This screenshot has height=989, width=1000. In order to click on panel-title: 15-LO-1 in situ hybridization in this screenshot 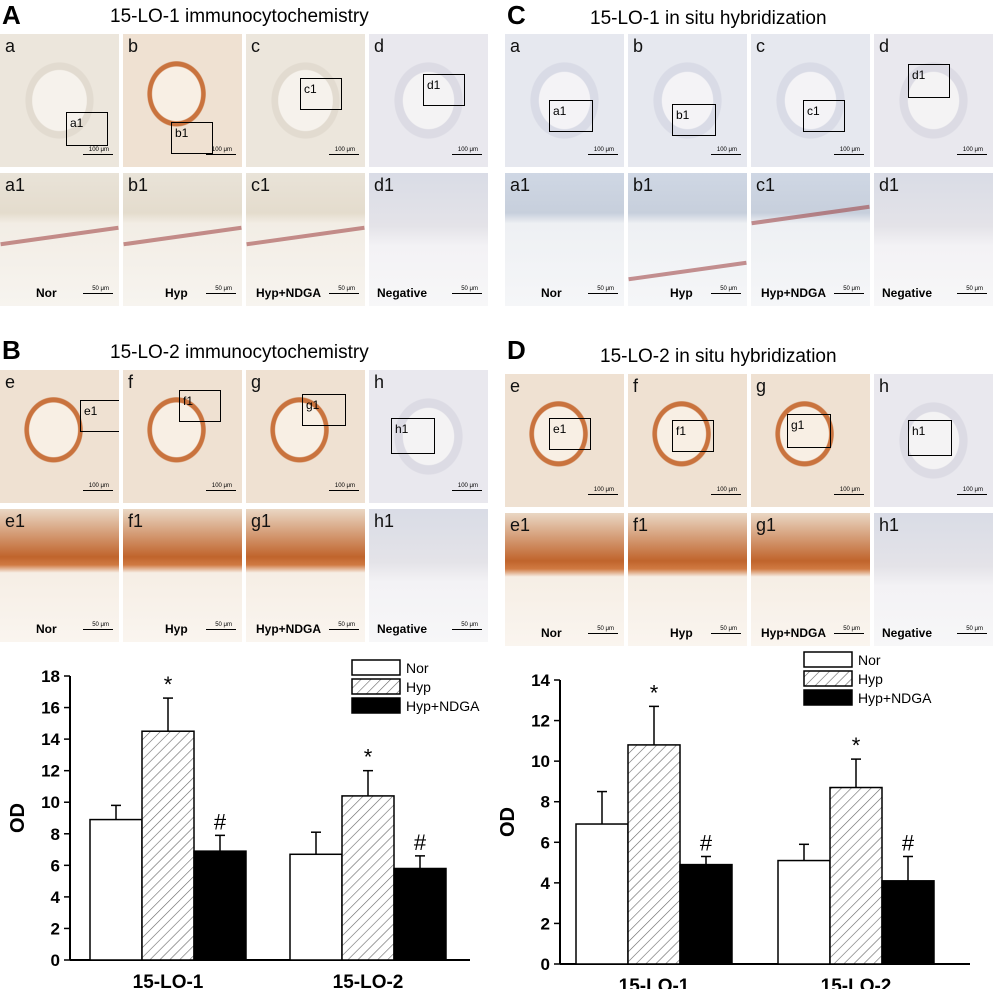, I will do `click(708, 18)`.